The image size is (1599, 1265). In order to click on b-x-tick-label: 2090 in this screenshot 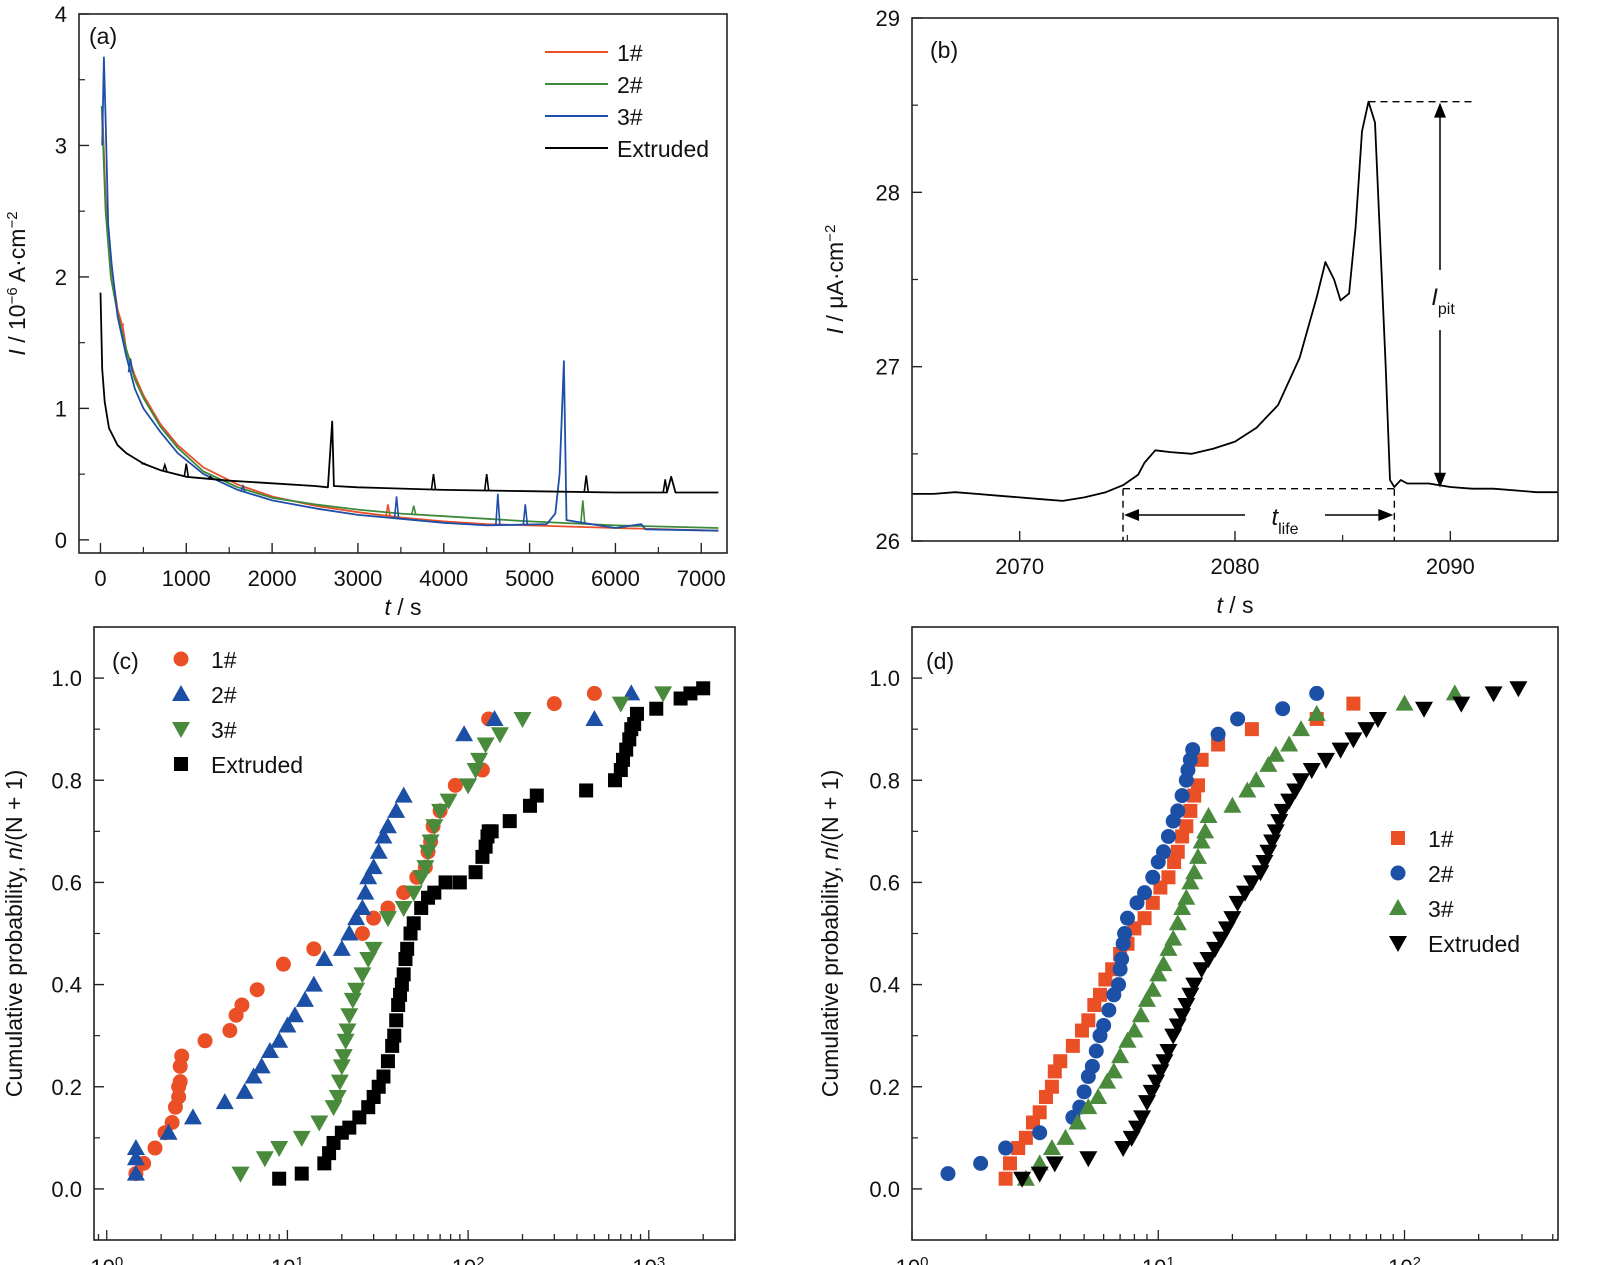, I will do `click(1450, 566)`.